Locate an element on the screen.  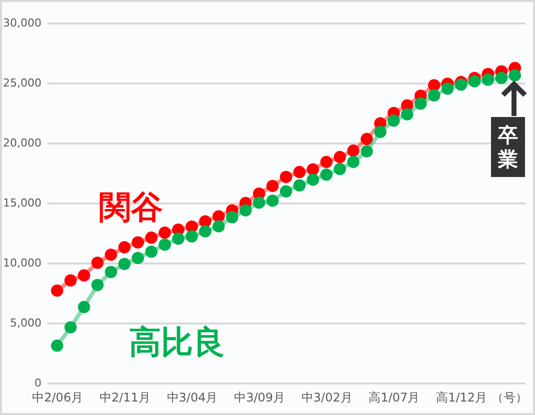
y-tick-label: 10,000 is located at coordinates (22, 263).